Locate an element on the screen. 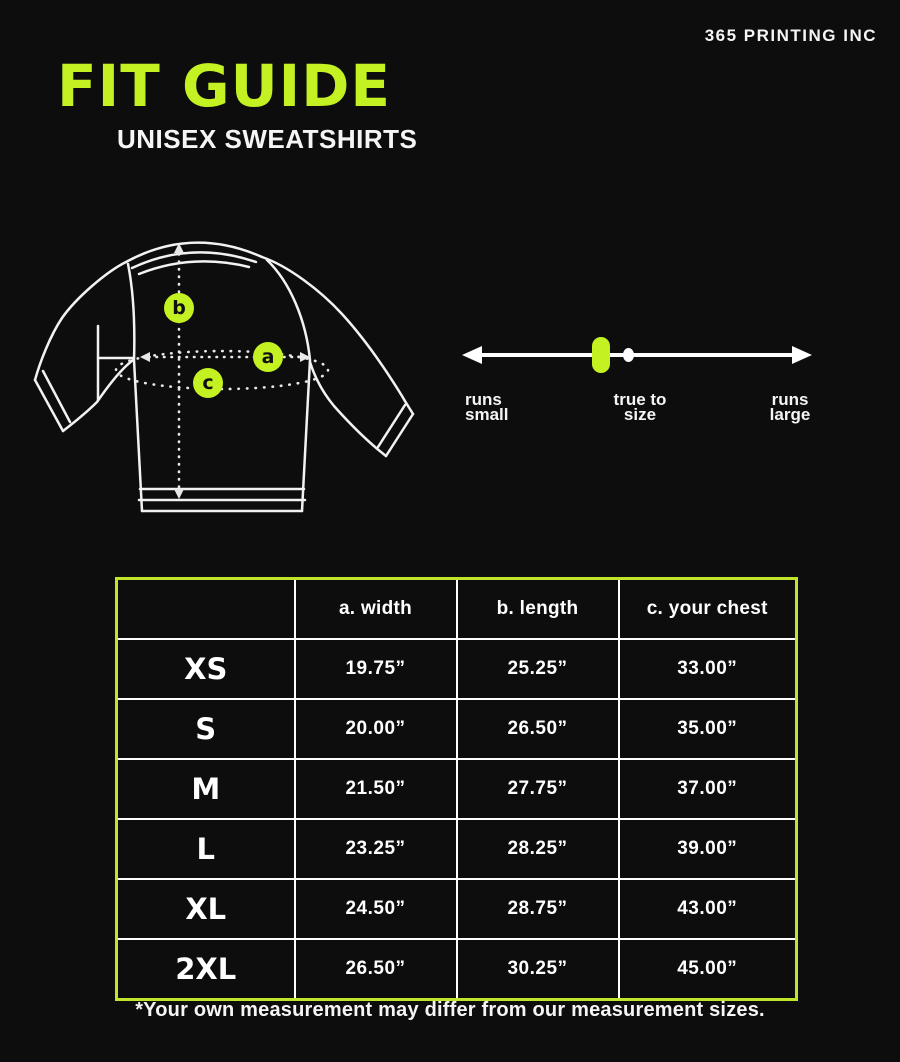 The image size is (900, 1062). scale-axis-line is located at coordinates (637, 355).